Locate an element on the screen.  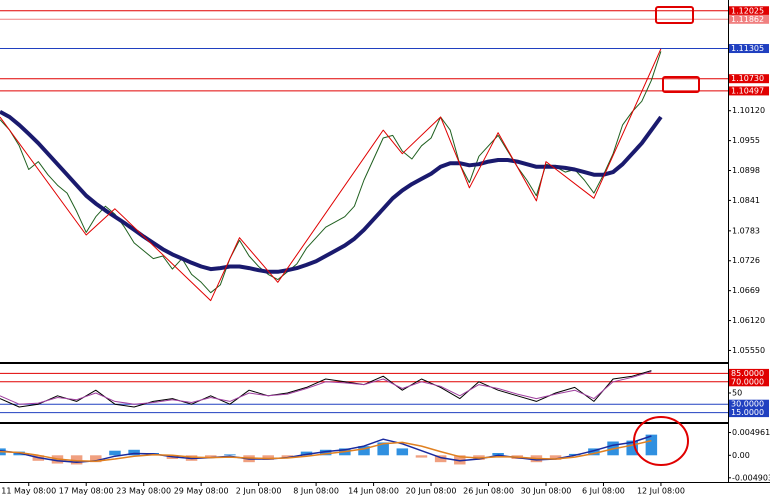
x-tick-label: 12 Jul 08:00 is located at coordinates (661, 491).